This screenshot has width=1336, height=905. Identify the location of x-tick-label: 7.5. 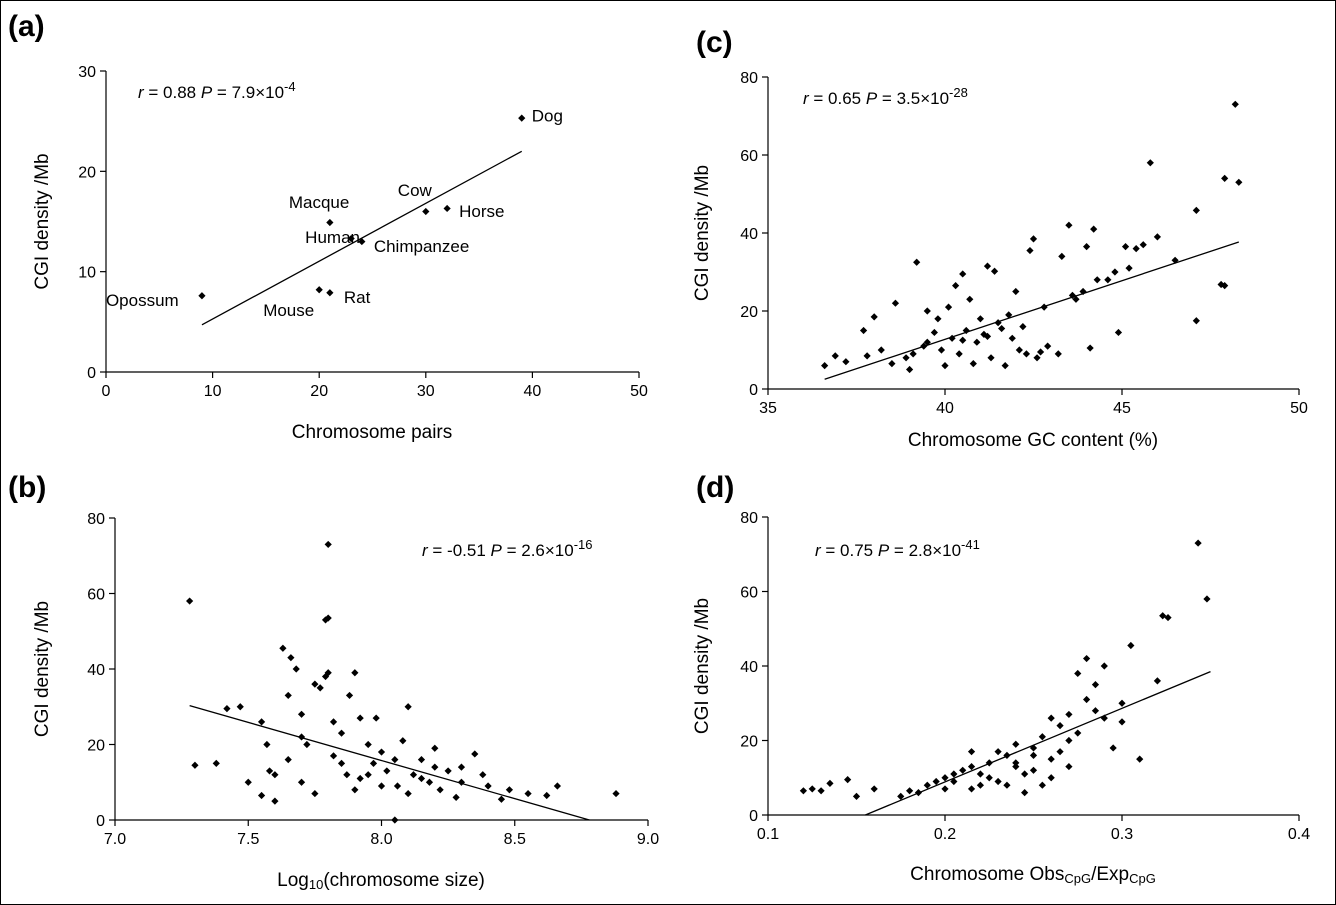
(248, 839).